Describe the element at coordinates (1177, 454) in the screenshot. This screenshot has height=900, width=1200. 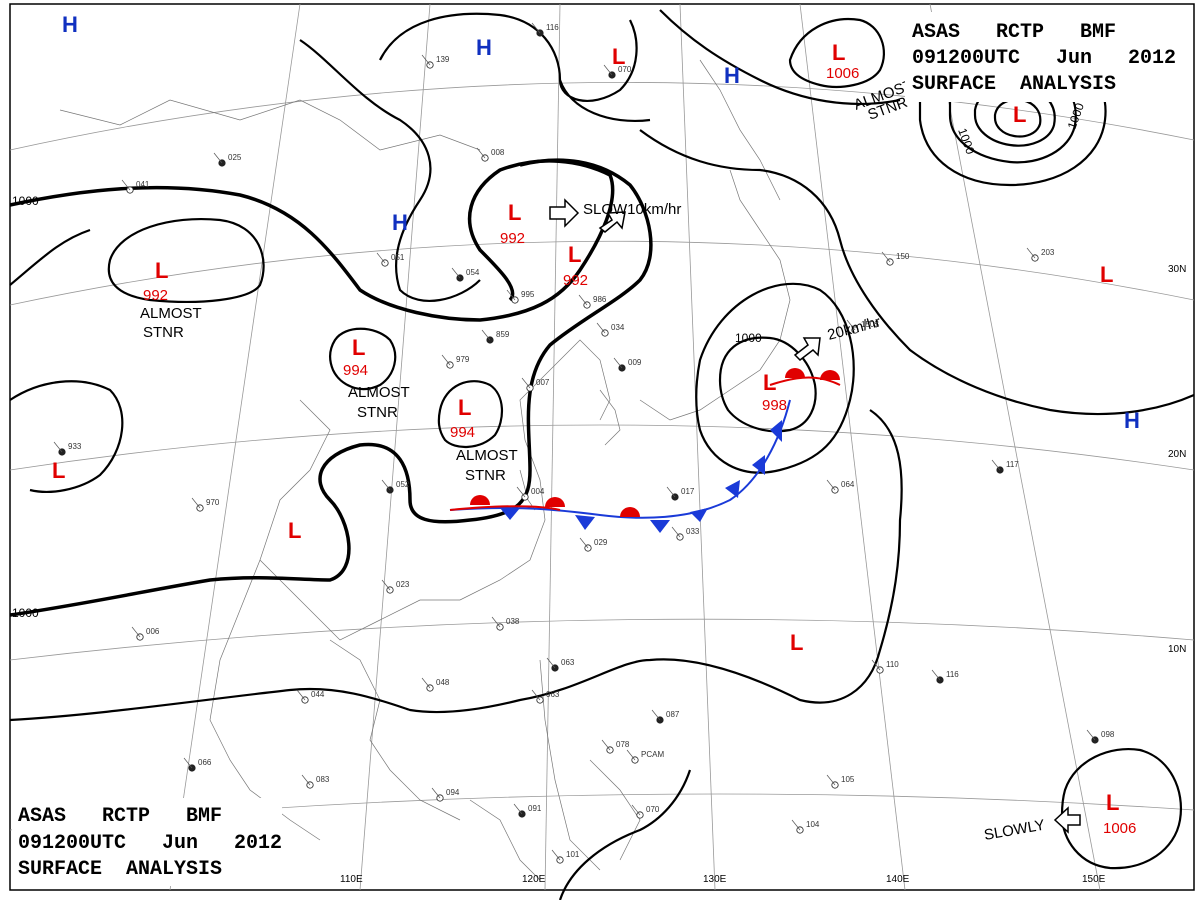
I see `lat-label: 20N` at that location.